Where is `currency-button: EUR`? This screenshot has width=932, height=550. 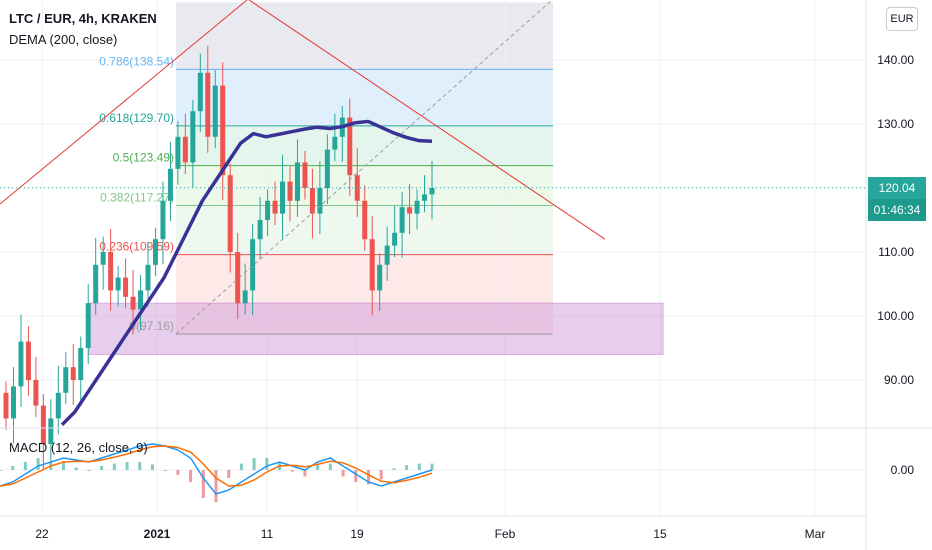
currency-button: EUR is located at coordinates (902, 19).